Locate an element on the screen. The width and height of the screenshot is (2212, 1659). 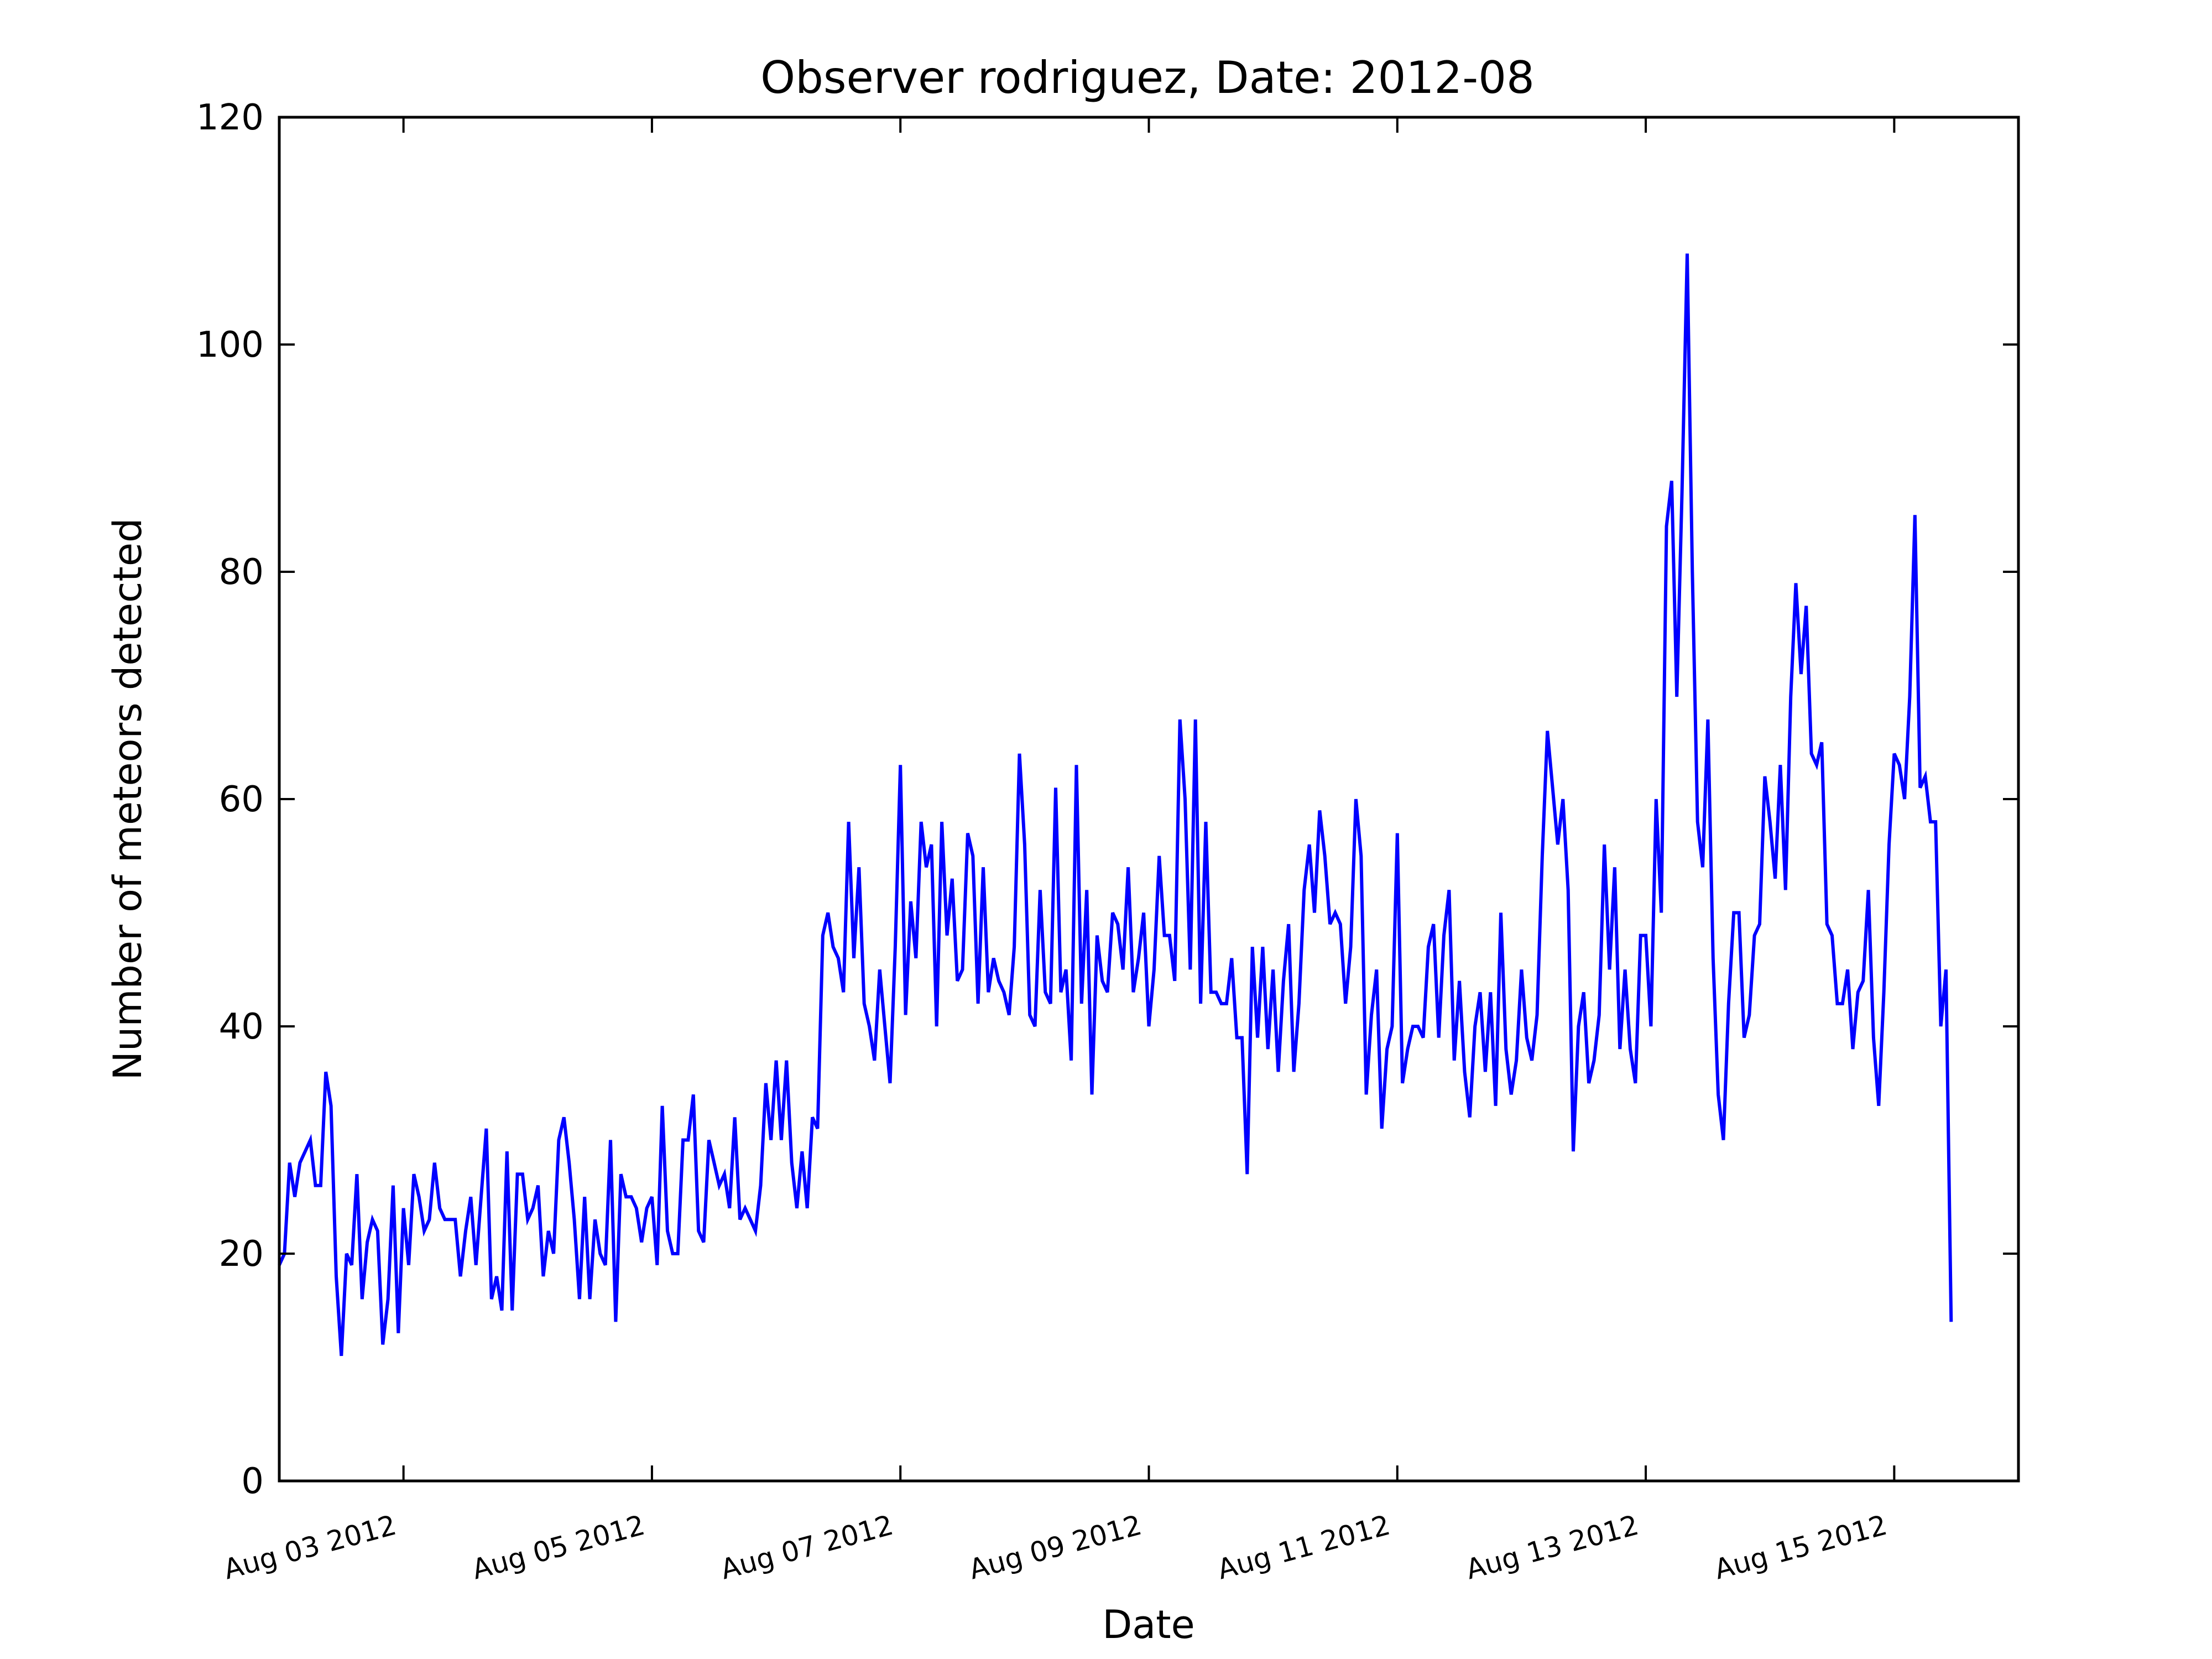
x-tick-label: Aug 03 2012 is located at coordinates (310, 1548).